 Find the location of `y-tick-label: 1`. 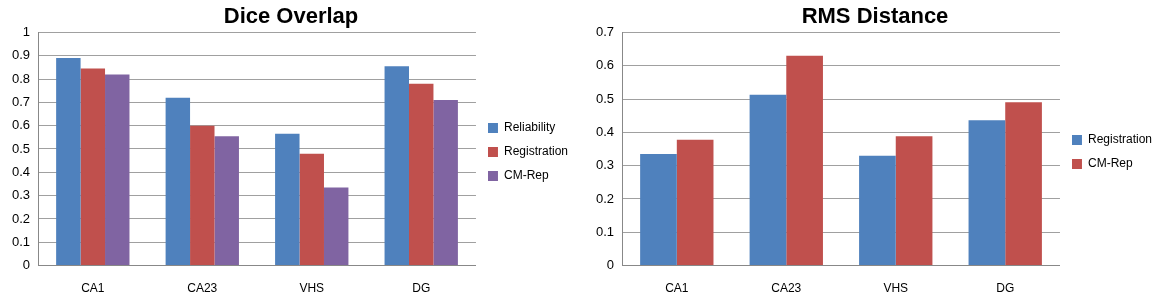

y-tick-label: 1 is located at coordinates (26, 31).